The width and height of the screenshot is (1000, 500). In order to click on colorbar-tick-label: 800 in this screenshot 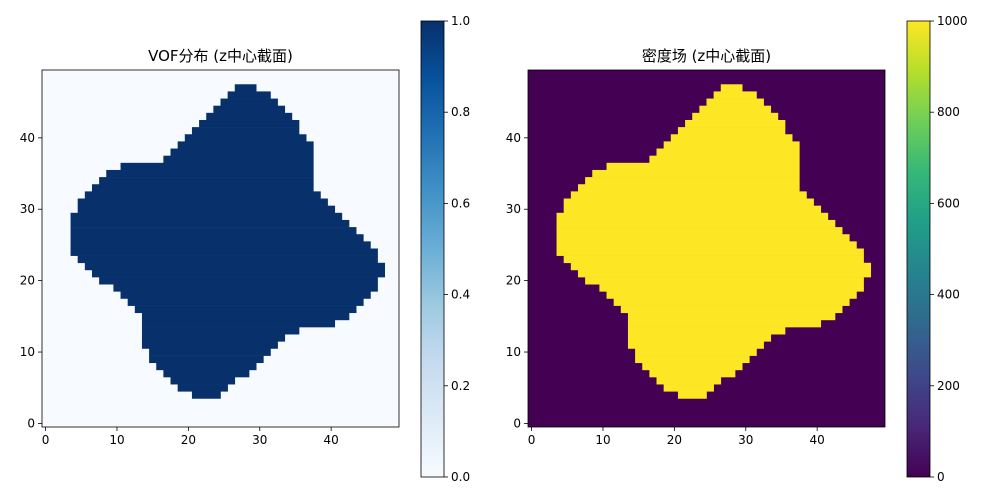, I will do `click(948, 112)`.